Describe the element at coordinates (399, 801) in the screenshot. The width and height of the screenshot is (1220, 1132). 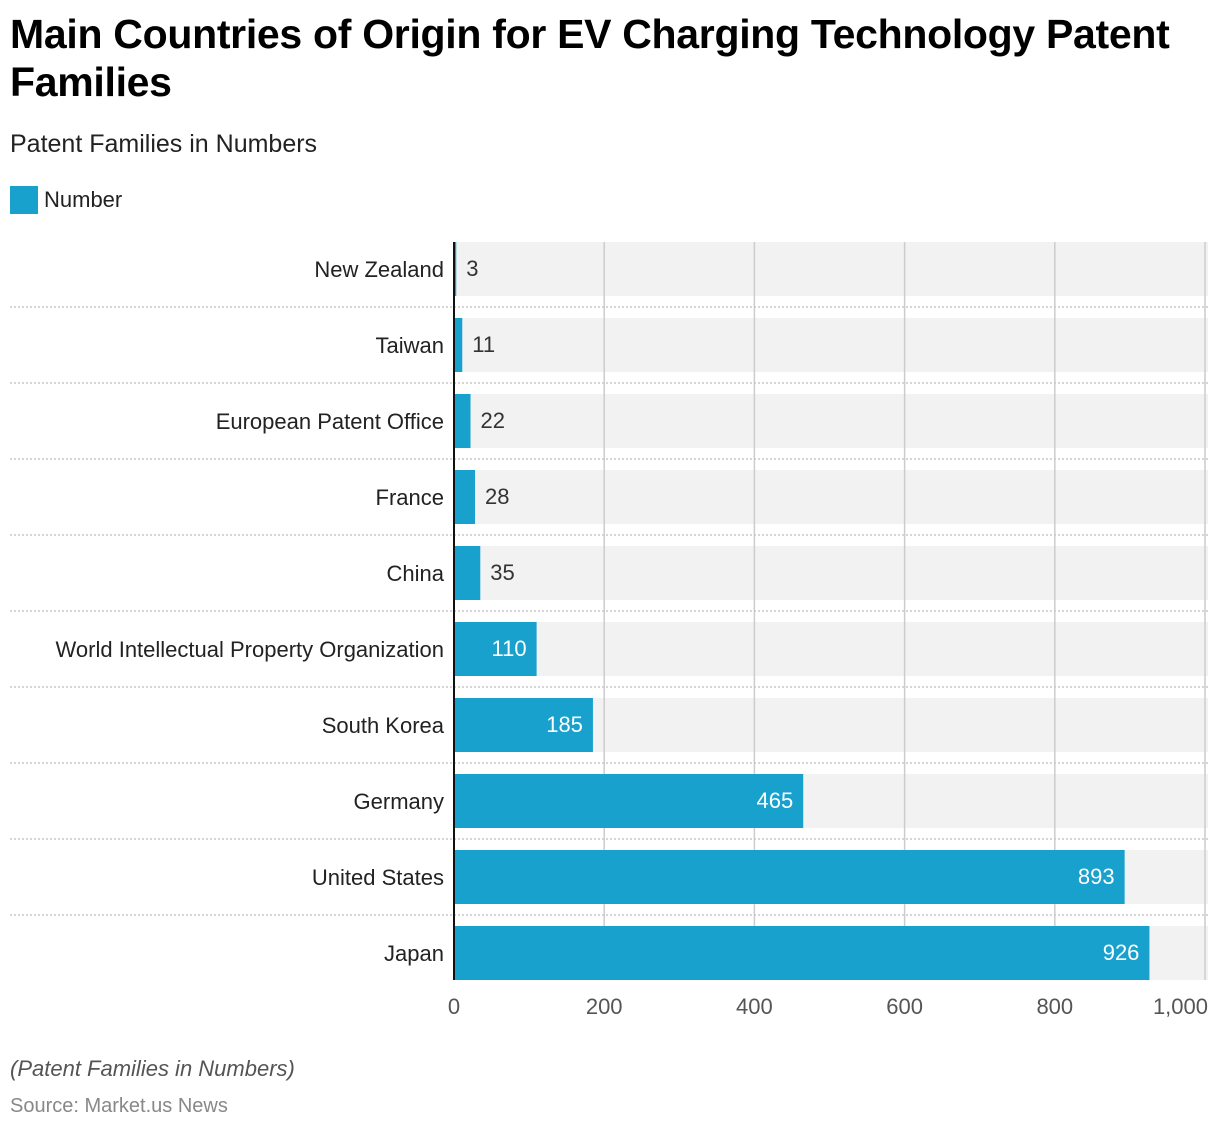
I see `category-label: Germany` at that location.